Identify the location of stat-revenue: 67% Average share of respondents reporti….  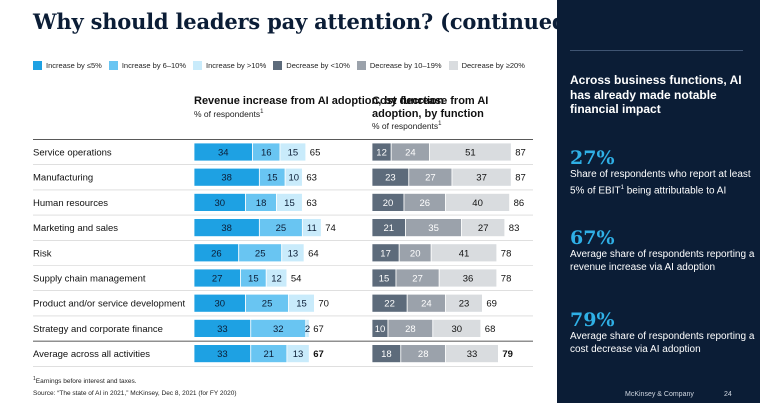
(662, 250).